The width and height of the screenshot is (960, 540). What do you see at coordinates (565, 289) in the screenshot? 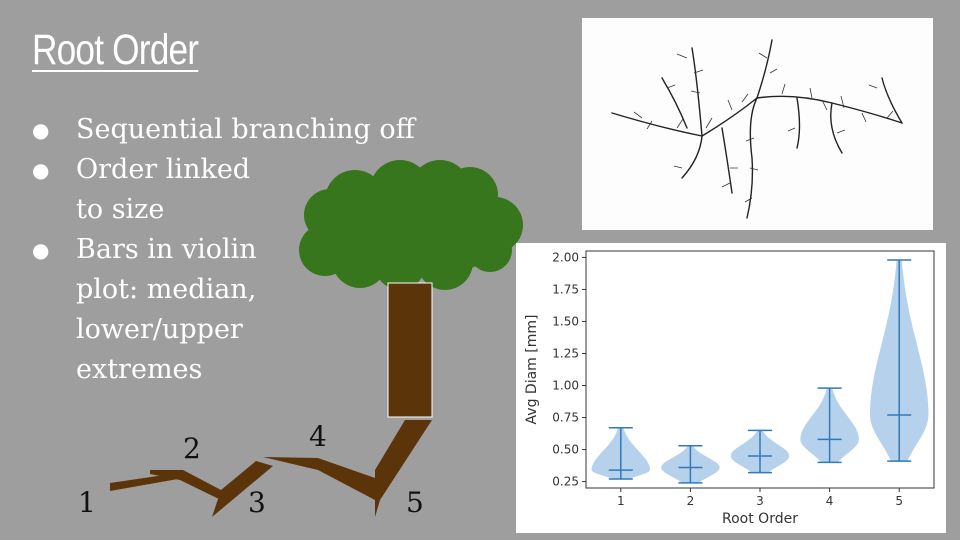
I see `y-tick-label: 1.75` at bounding box center [565, 289].